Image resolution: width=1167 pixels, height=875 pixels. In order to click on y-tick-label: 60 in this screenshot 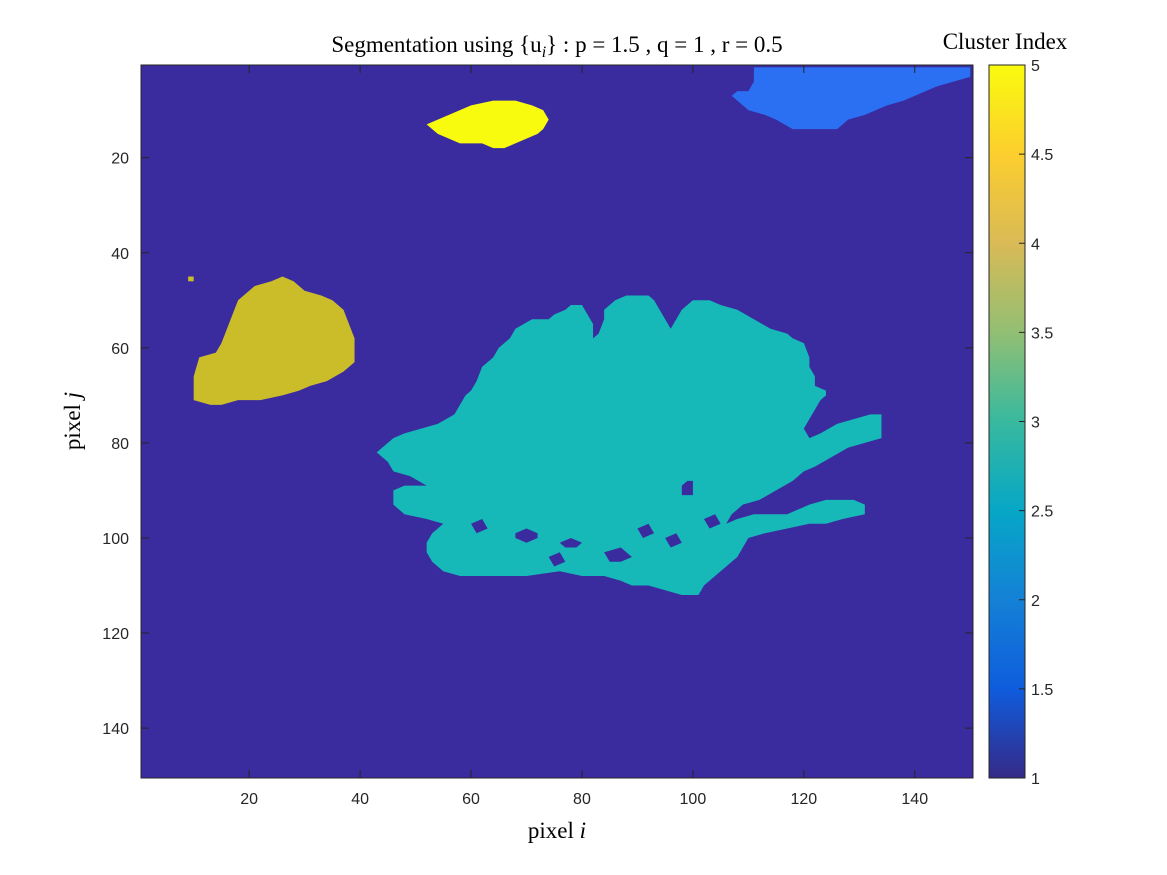, I will do `click(120, 349)`.